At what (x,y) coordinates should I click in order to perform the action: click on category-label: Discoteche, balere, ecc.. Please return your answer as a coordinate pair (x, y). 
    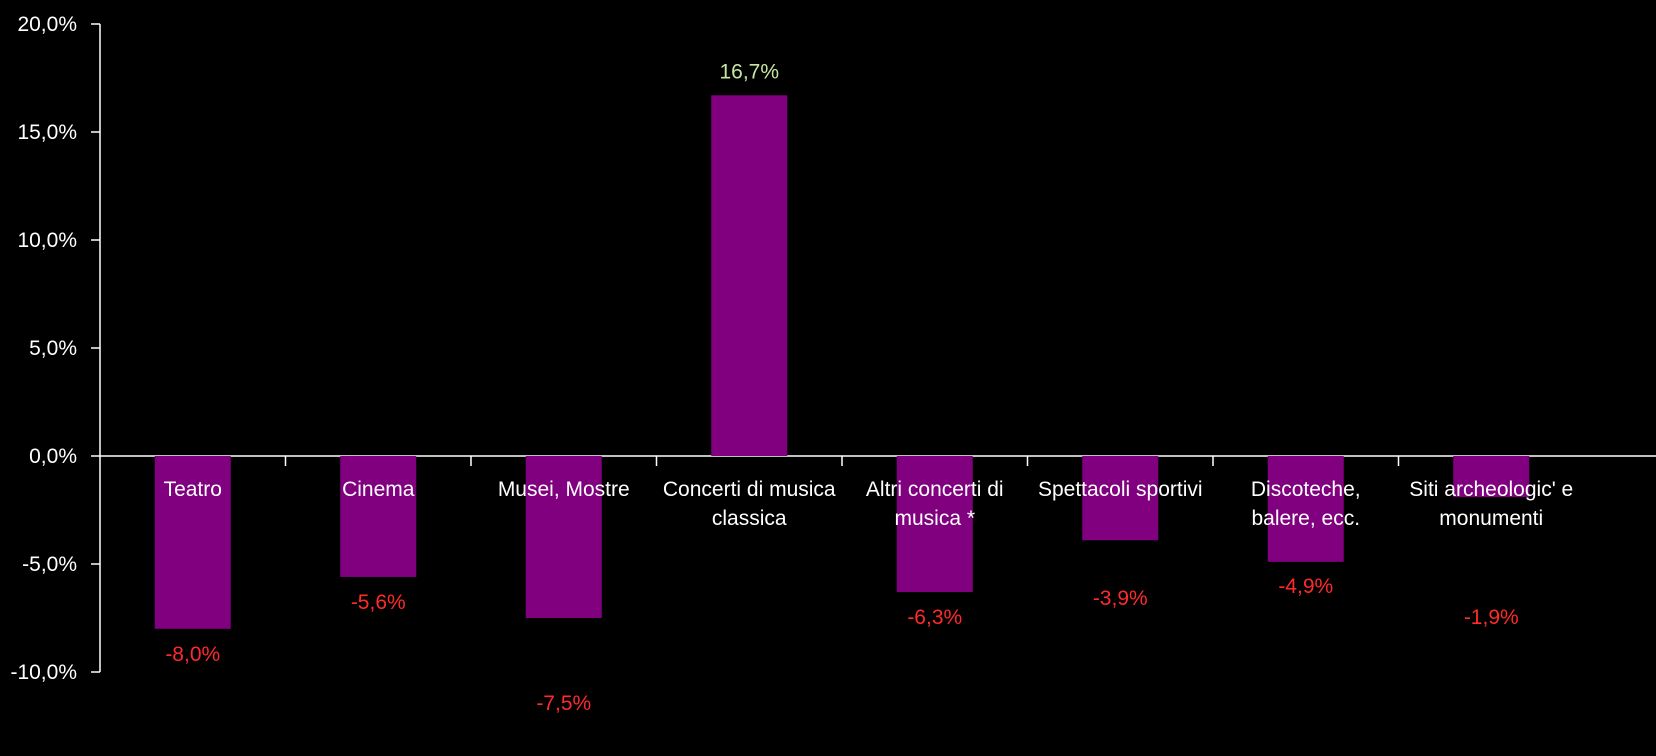
    Looking at the image, I should click on (1306, 504).